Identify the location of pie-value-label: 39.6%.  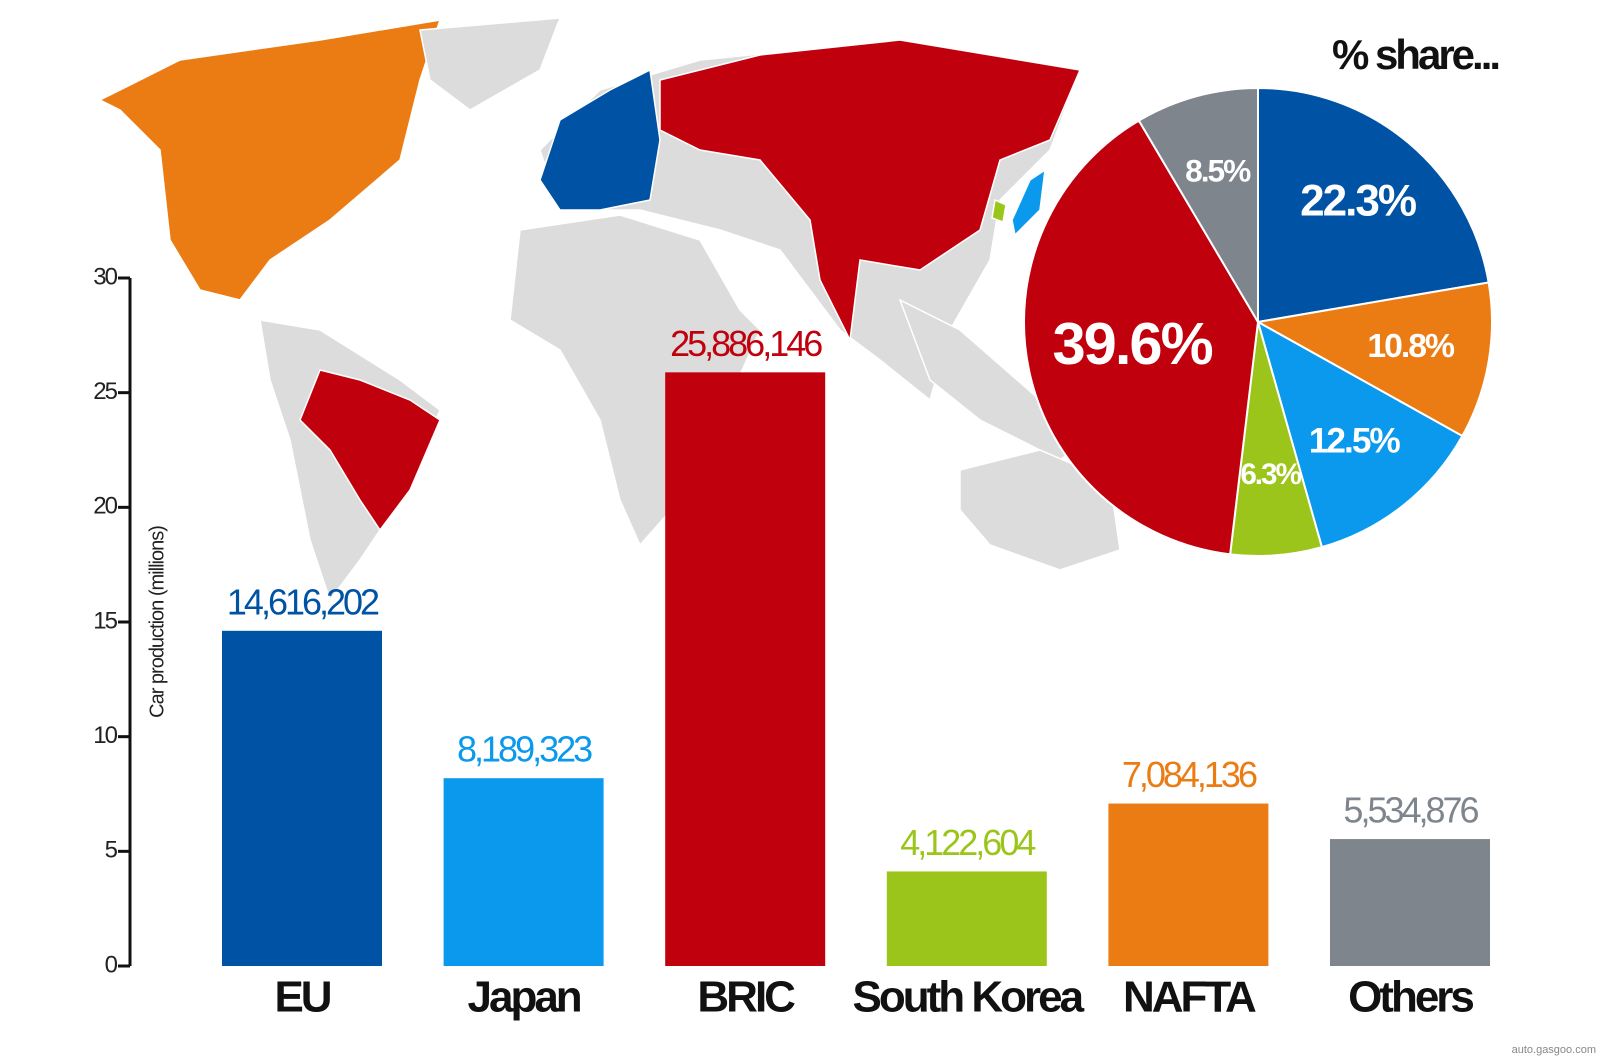
(1133, 343).